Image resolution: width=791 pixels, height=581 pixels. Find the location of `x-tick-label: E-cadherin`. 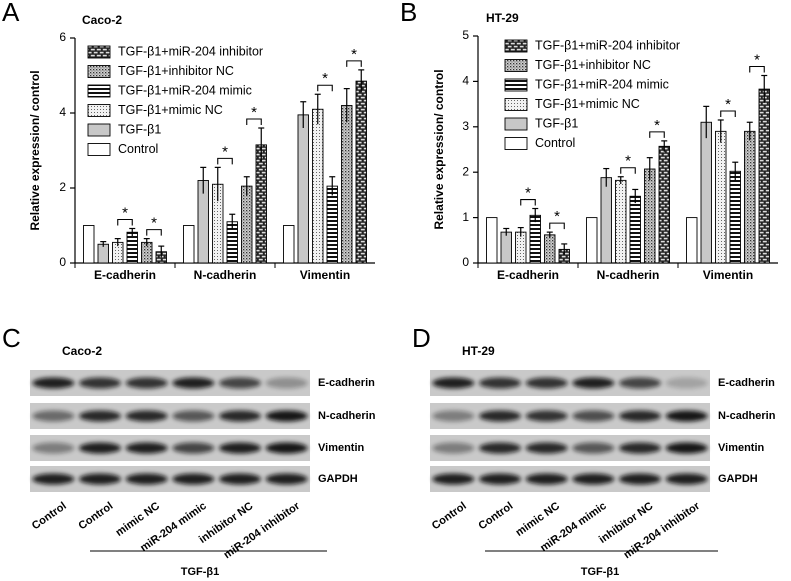

x-tick-label: E-cadherin is located at coordinates (528, 275).